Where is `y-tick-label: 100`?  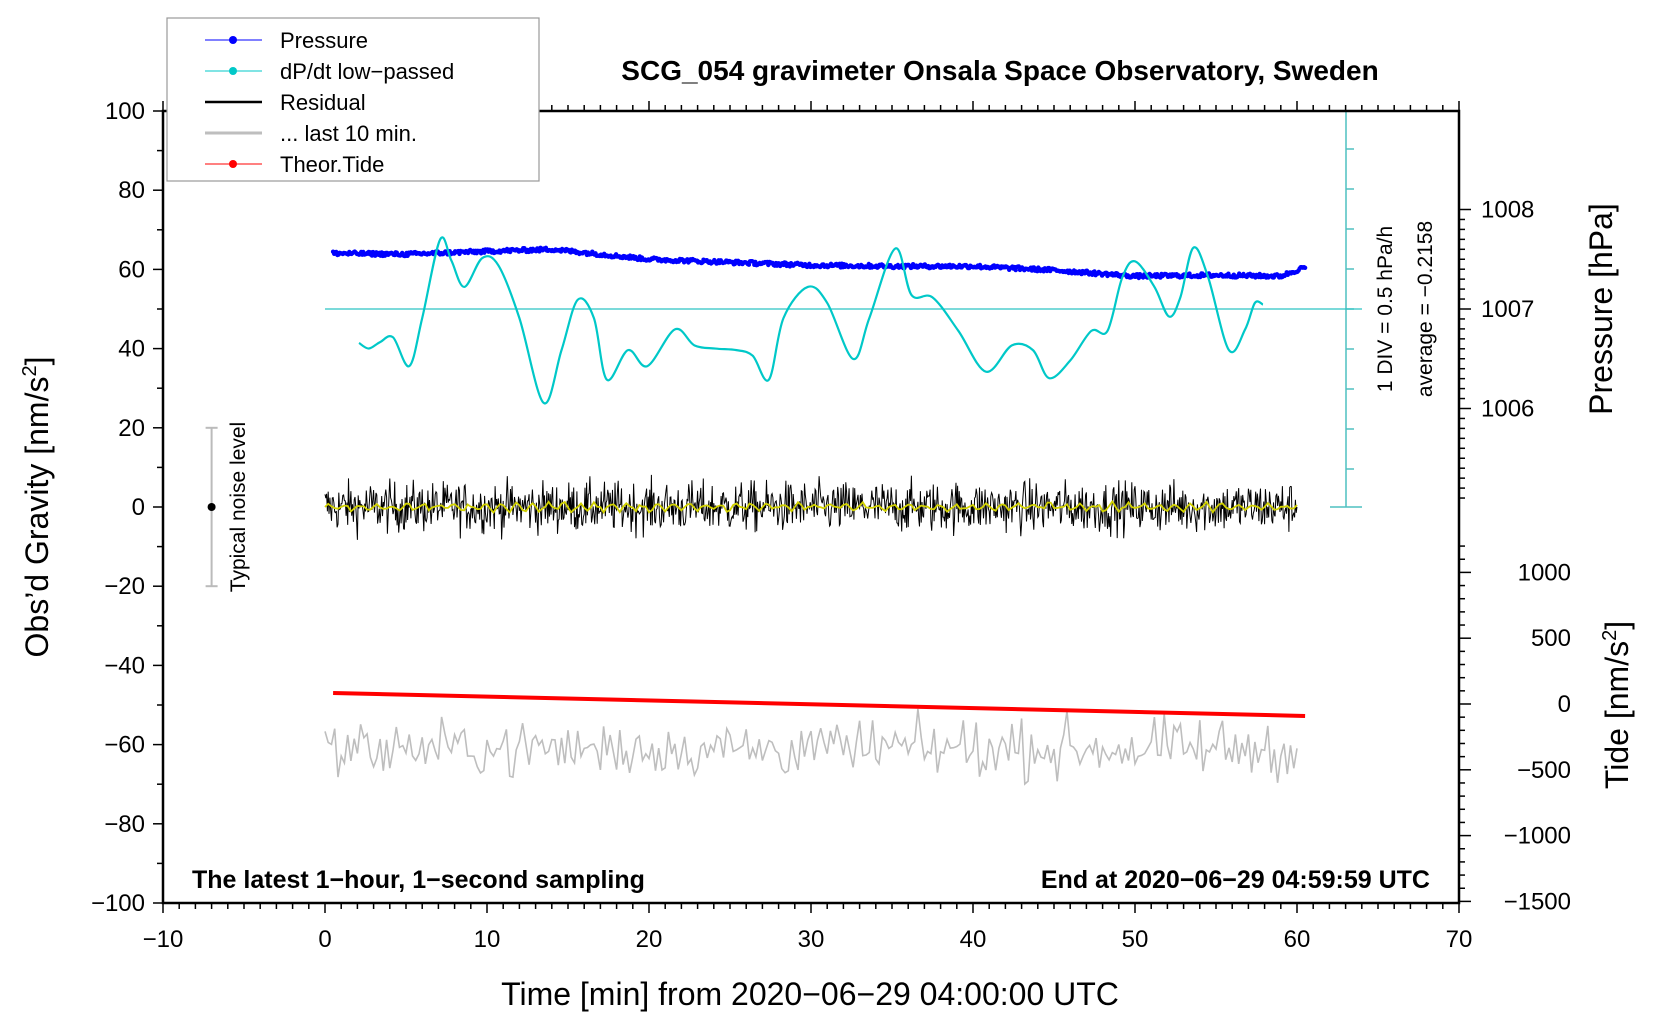
y-tick-label: 100 is located at coordinates (125, 111).